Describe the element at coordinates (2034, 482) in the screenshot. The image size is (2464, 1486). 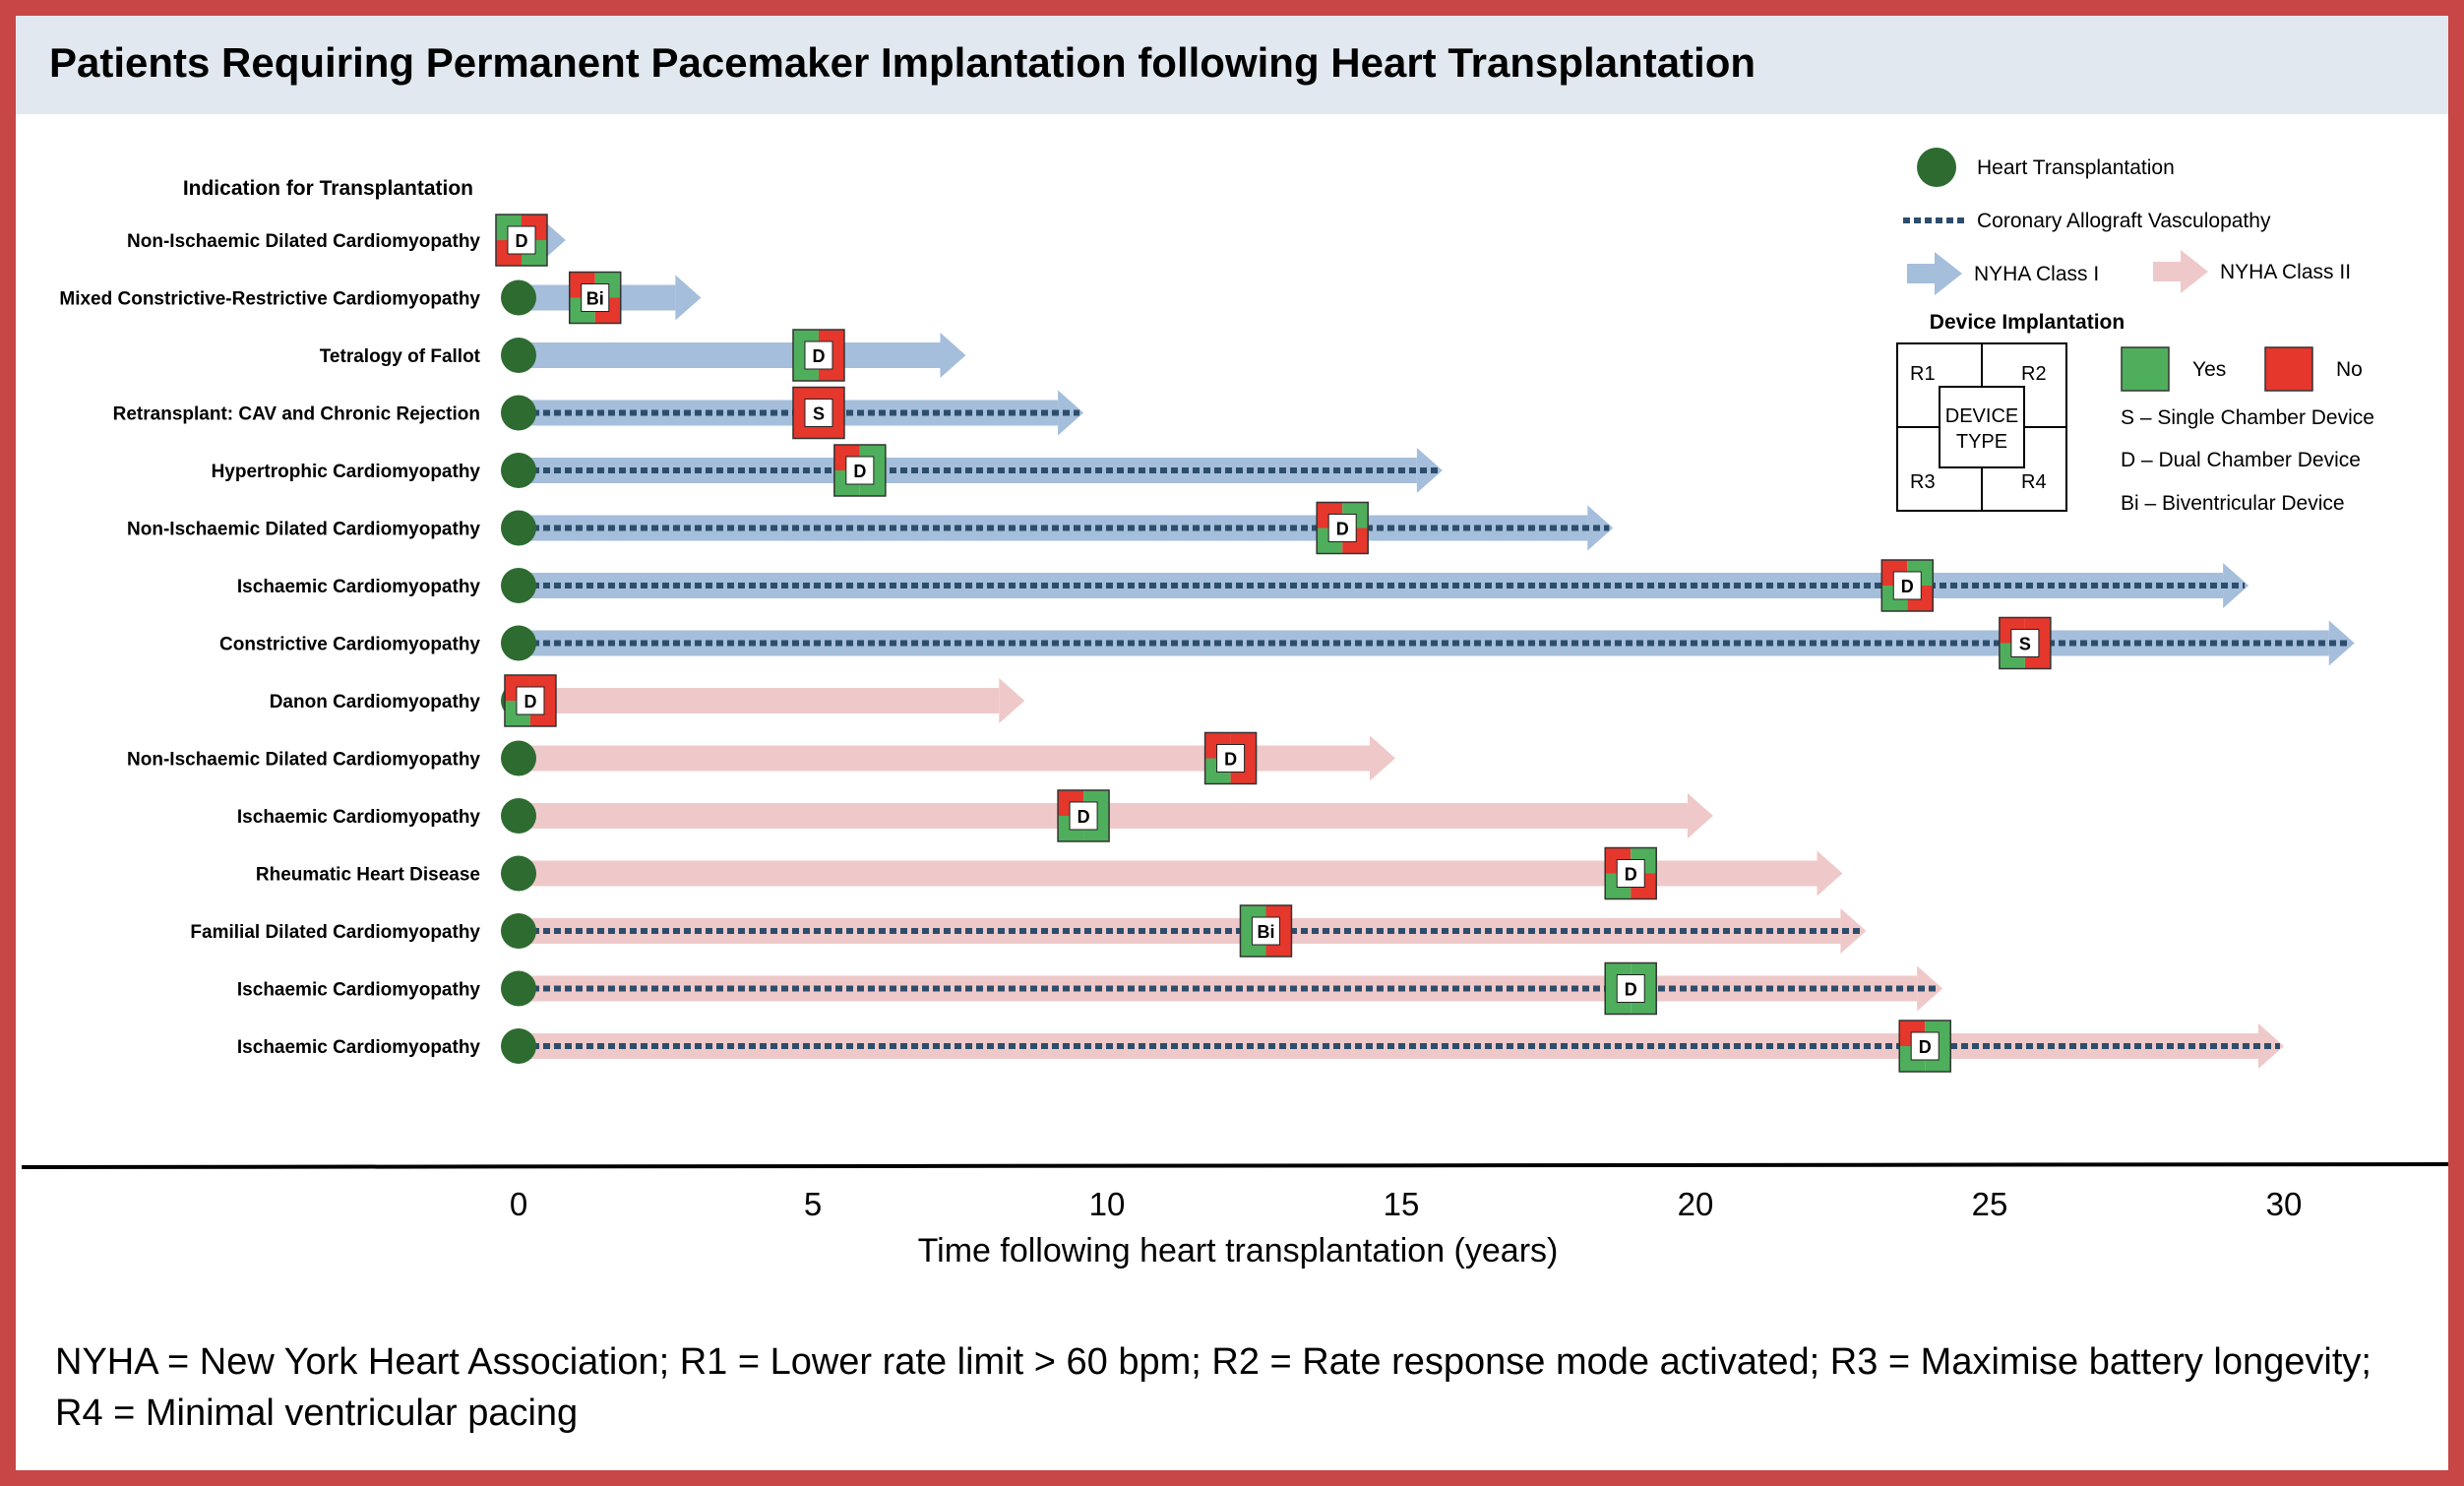
I see `legend-r4: R4` at that location.